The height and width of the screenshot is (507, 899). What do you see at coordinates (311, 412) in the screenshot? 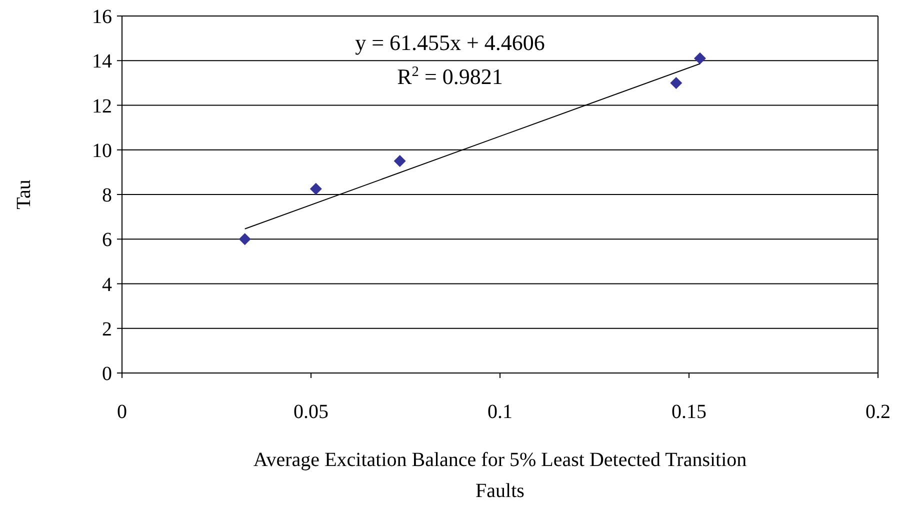
I see `x-tick-label: 0.05` at bounding box center [311, 412].